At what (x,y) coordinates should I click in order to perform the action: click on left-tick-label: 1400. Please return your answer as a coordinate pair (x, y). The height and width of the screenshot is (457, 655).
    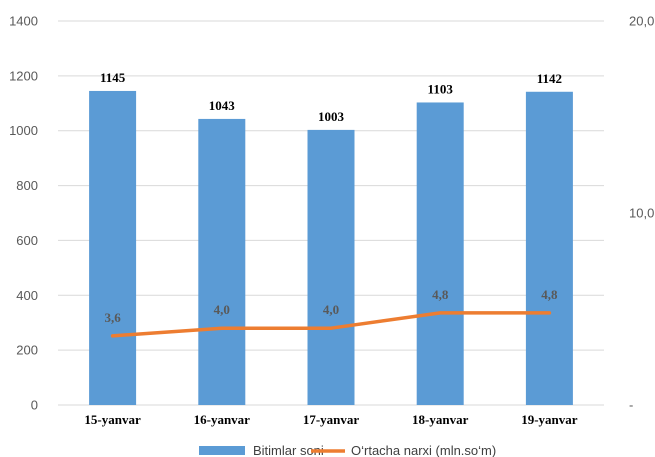
    Looking at the image, I should click on (23, 21).